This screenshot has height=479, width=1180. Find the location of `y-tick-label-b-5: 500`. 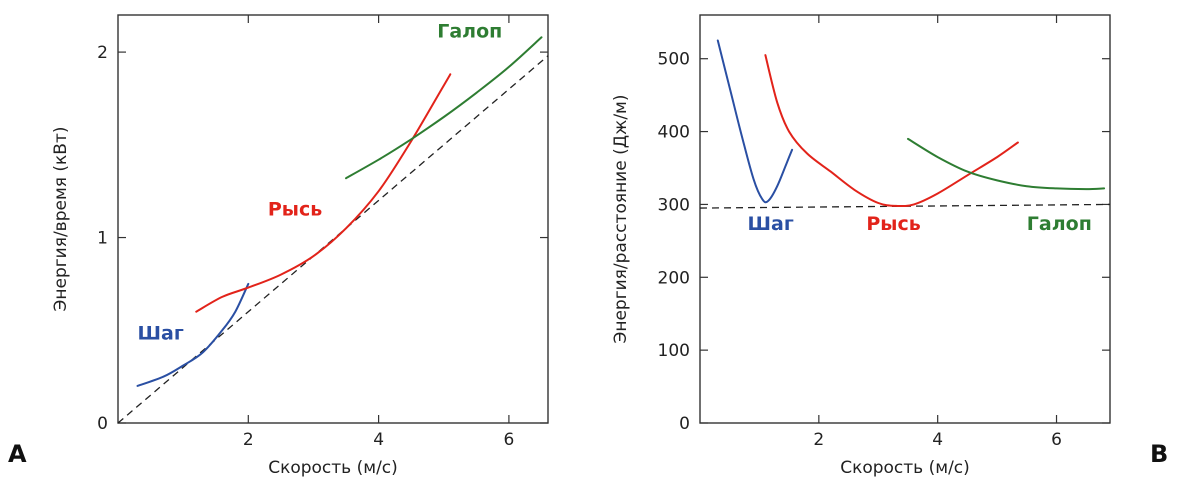

y-tick-label-b-5: 500 is located at coordinates (674, 60).